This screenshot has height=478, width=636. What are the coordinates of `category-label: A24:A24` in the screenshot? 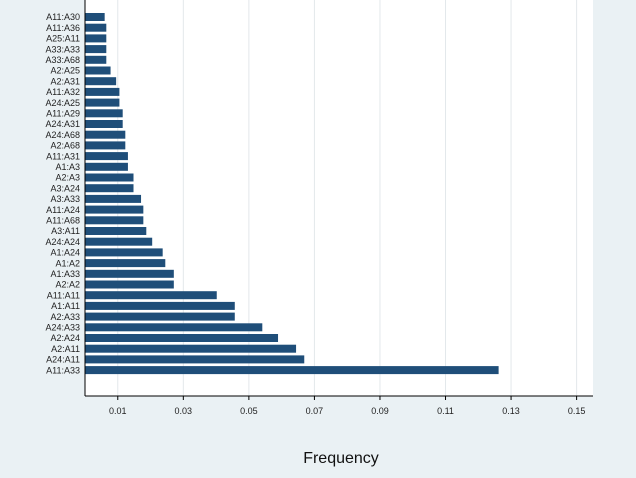 It's located at (62, 242).